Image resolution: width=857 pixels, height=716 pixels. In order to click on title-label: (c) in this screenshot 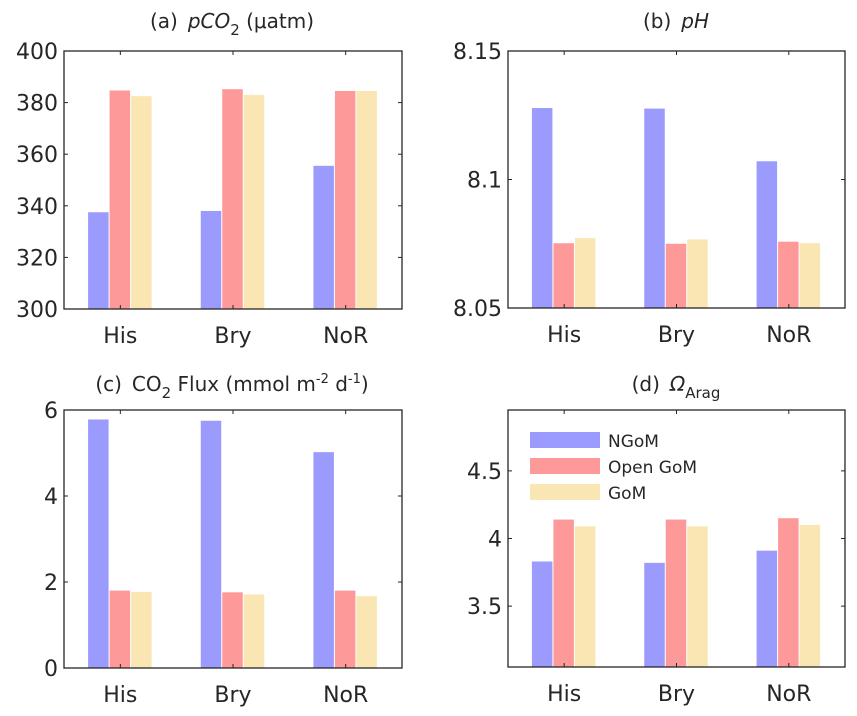, I will do `click(108, 384)`.